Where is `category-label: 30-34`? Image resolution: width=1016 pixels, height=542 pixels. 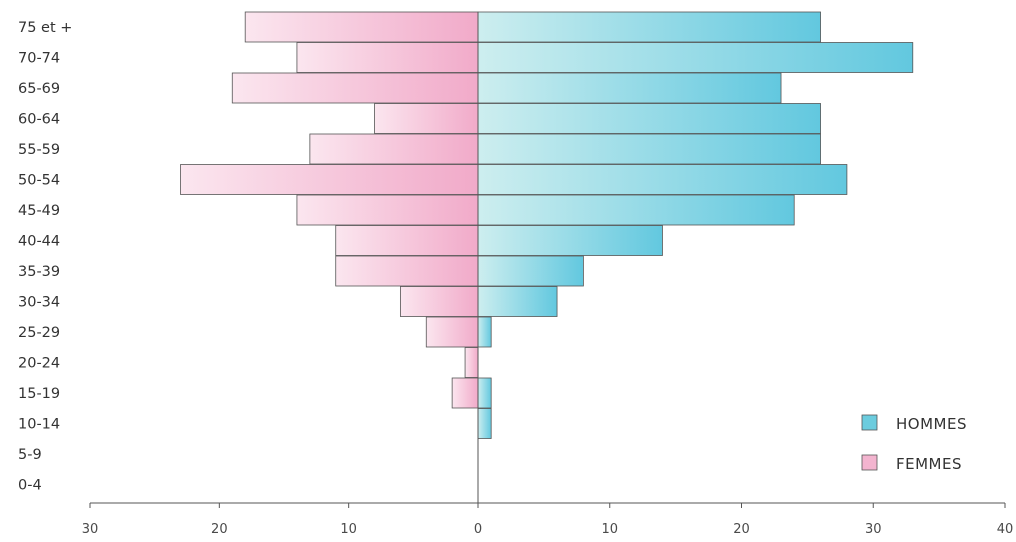 category-label: 30-34 is located at coordinates (39, 303).